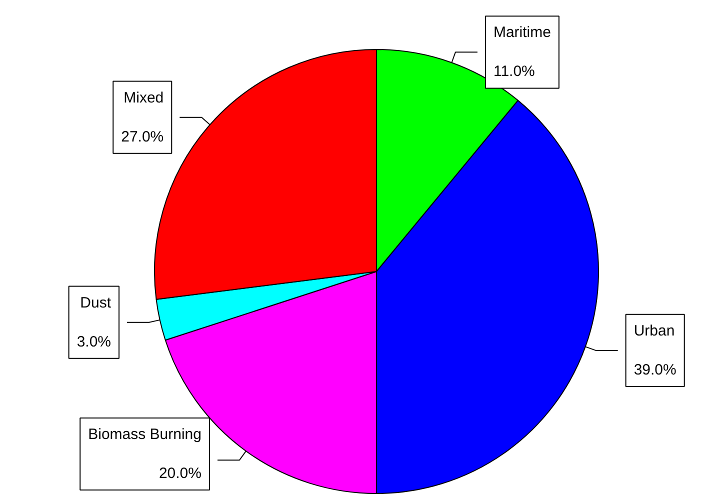 The height and width of the screenshot is (500, 712). I want to click on data-label: 20.0%, so click(180, 473).